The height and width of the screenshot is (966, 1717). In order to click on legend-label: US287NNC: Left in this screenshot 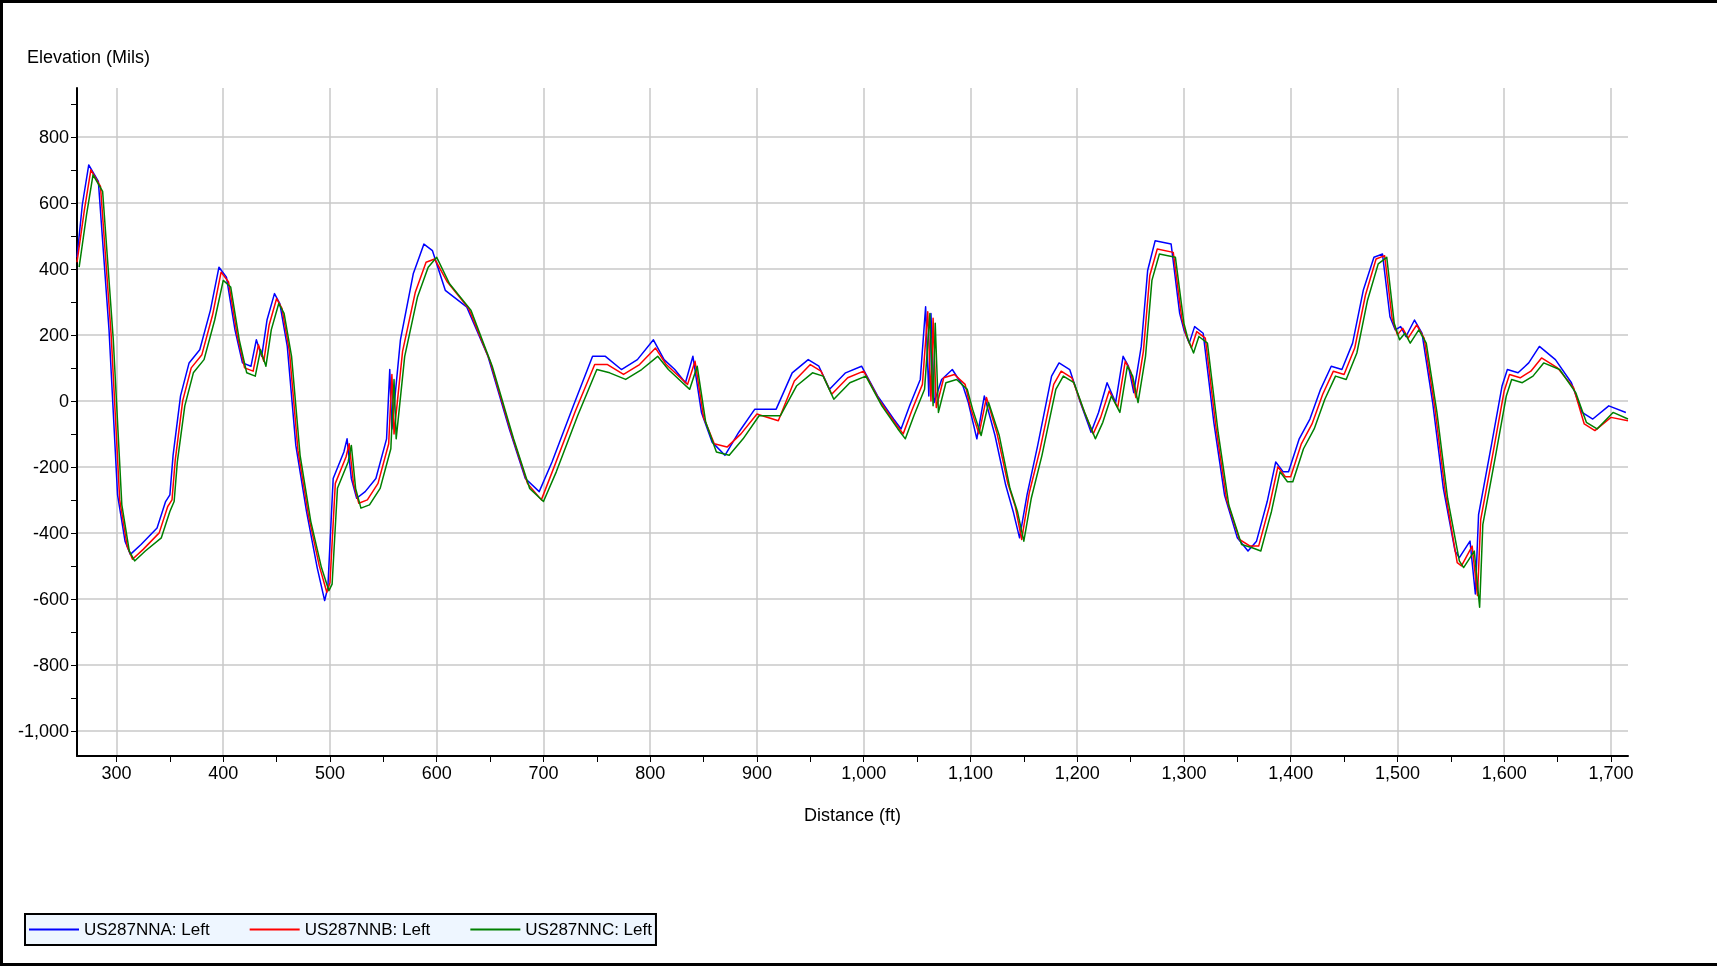, I will do `click(589, 929)`.